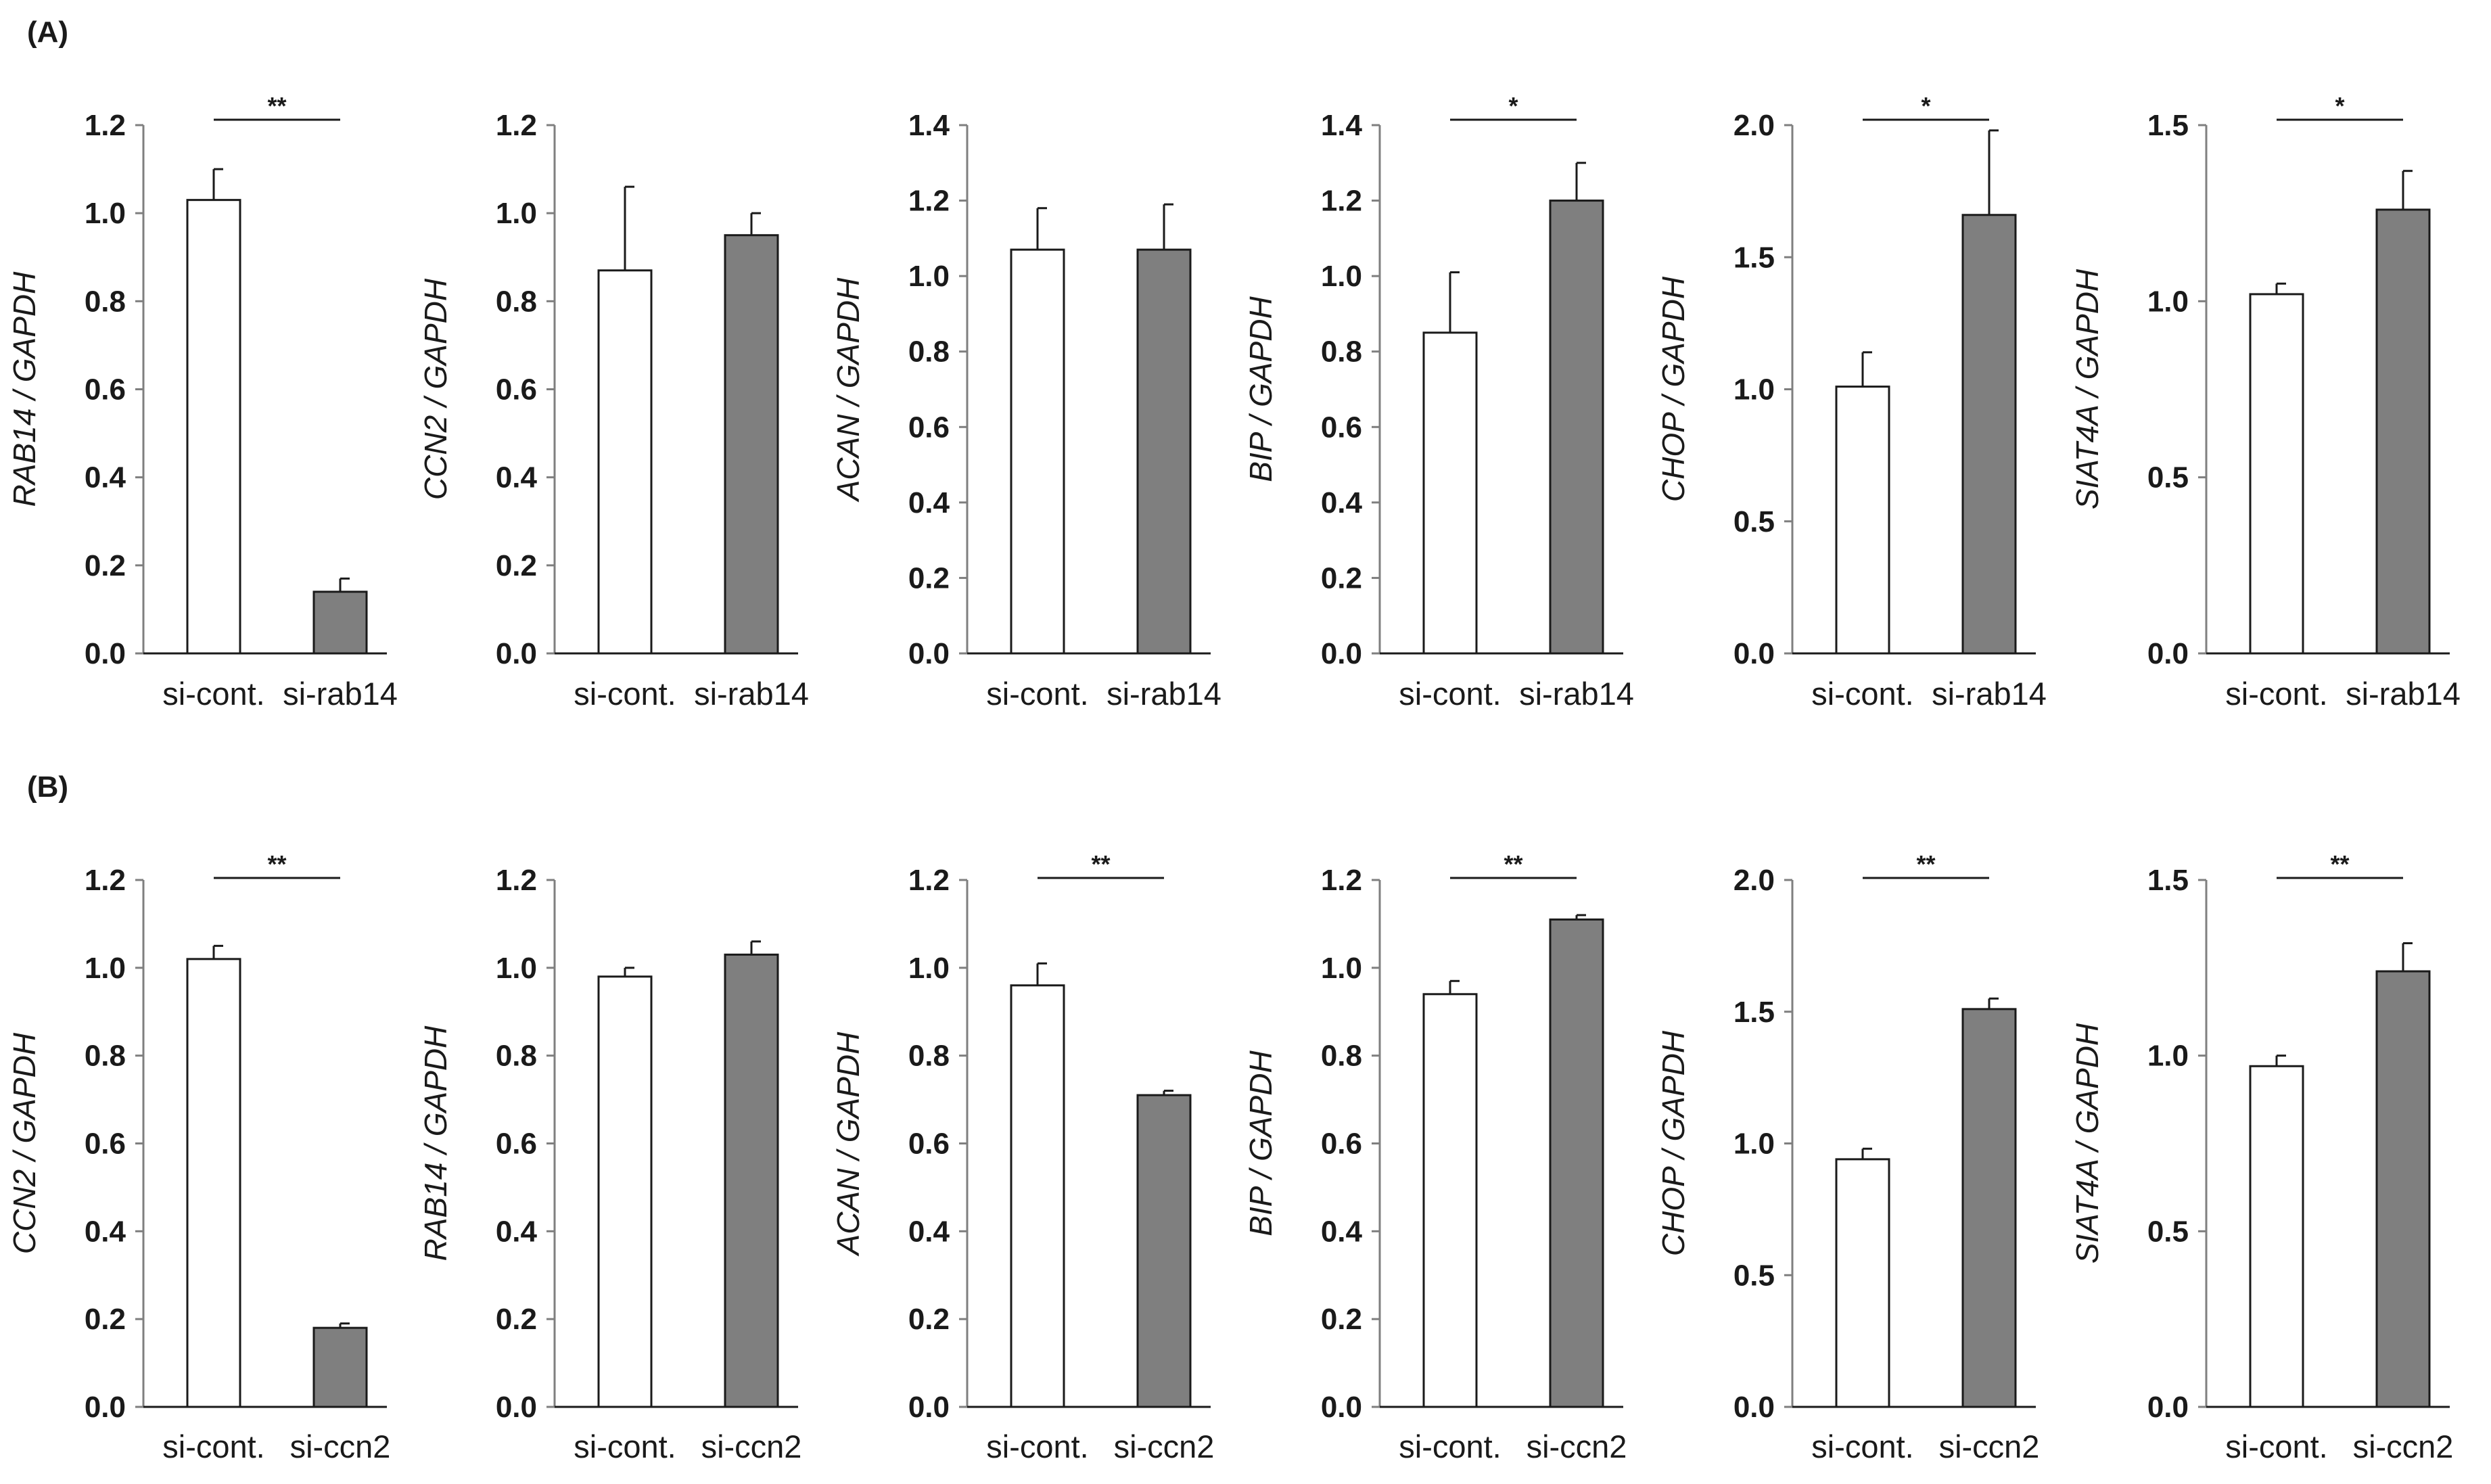  Describe the element at coordinates (1513, 106) in the screenshot. I see `significance-marker: *` at that location.